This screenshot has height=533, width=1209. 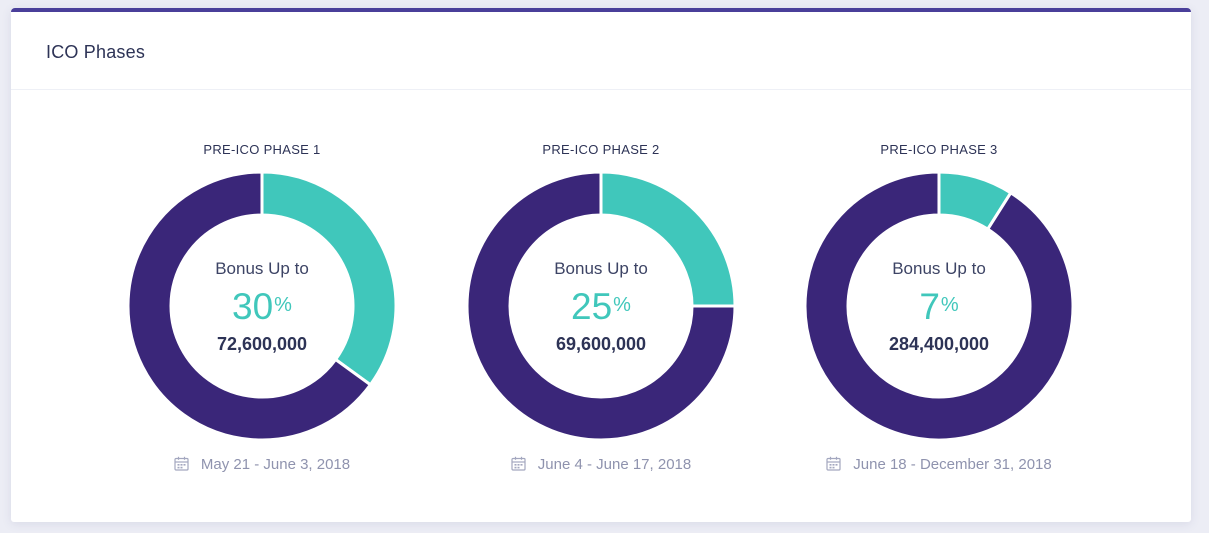 I want to click on phase-date-row: June 4 - June 17, 2018, so click(x=601, y=464).